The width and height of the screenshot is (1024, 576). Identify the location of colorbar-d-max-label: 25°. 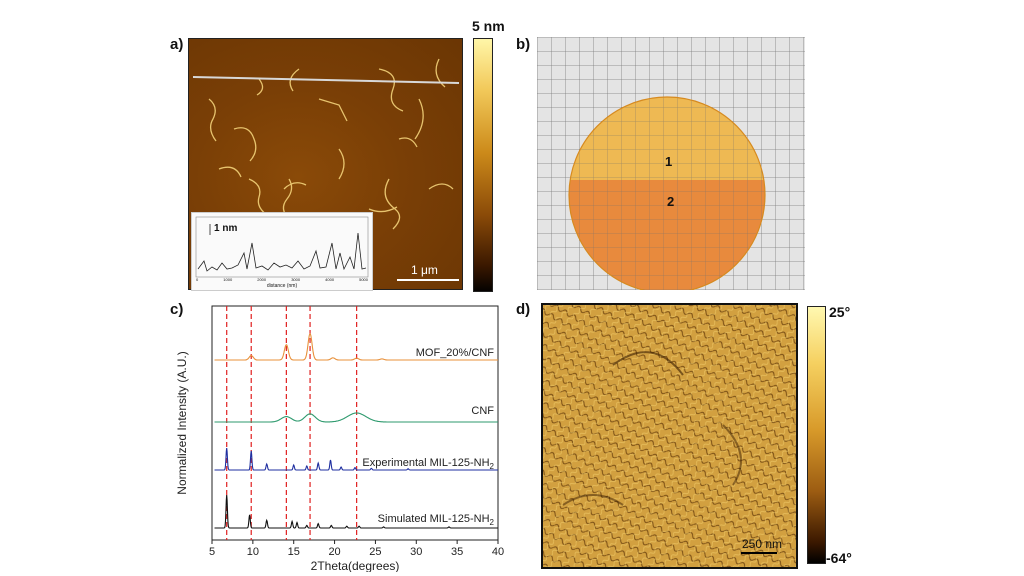
(840, 312).